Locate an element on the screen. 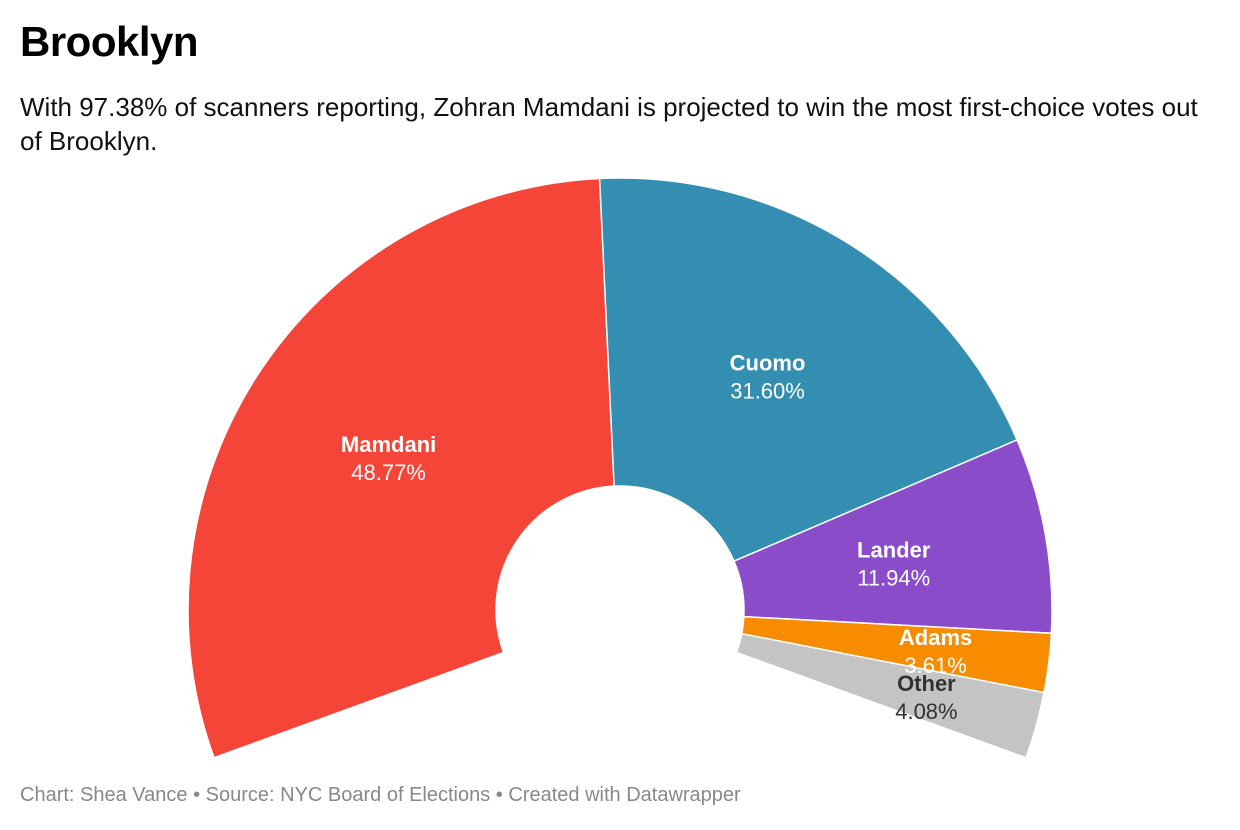 The width and height of the screenshot is (1240, 830). slice-label-other: Other is located at coordinates (926, 683).